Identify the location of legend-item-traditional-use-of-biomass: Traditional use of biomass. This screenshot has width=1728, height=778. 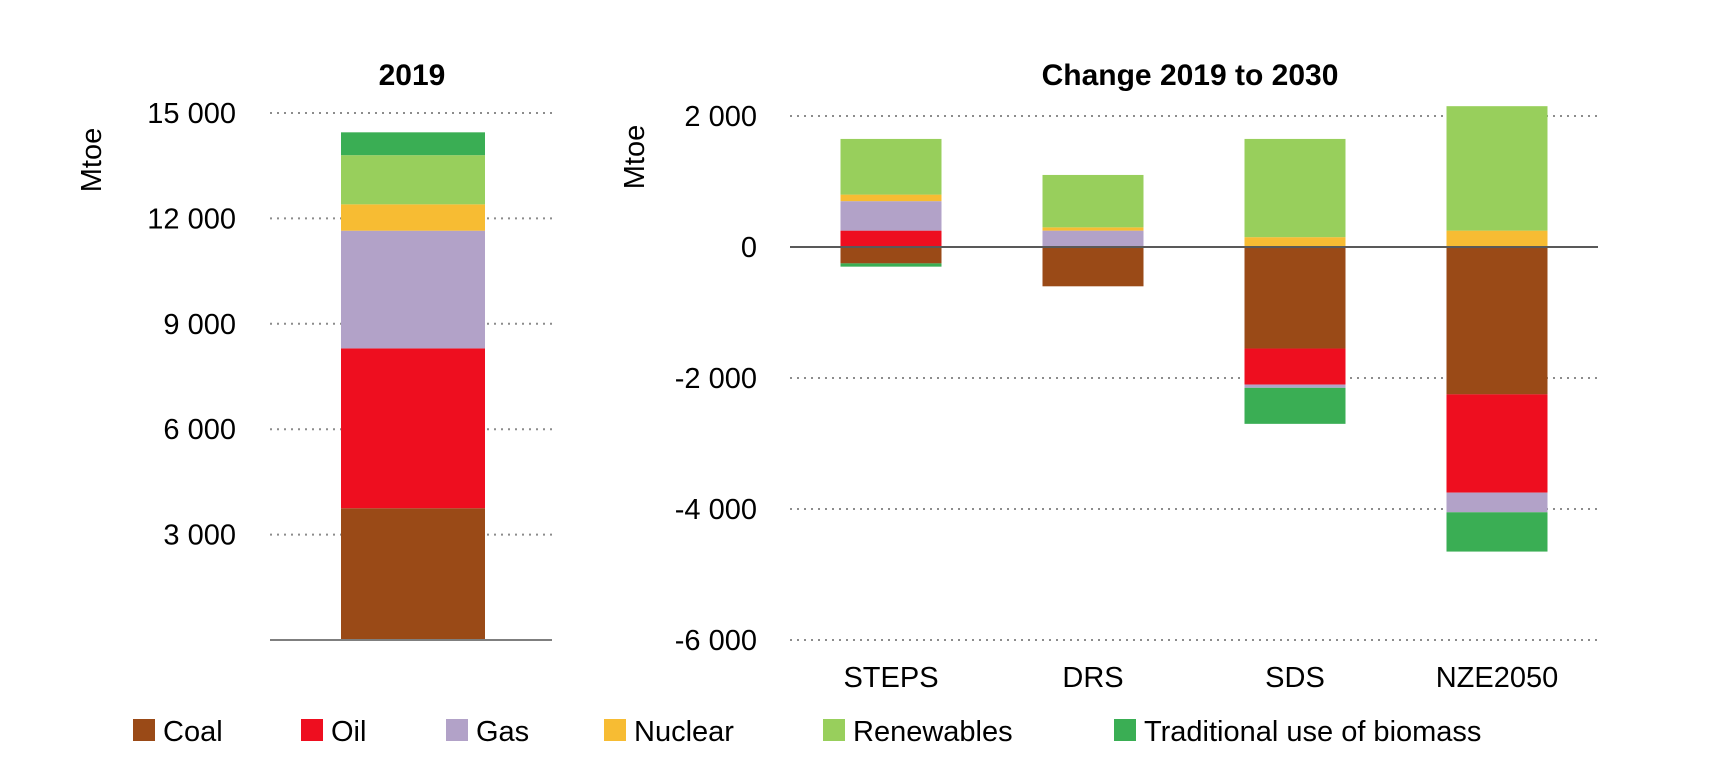
(1297, 732).